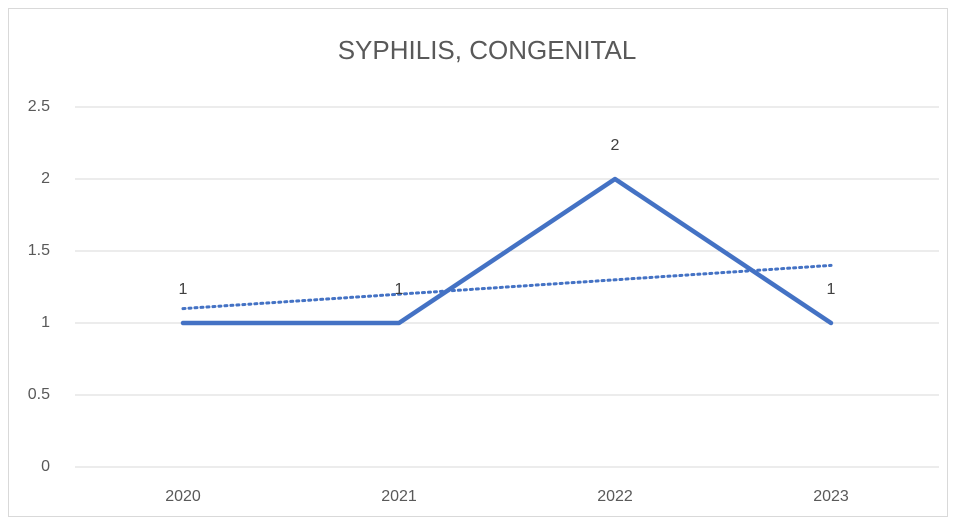 This screenshot has width=956, height=525. What do you see at coordinates (507, 287) in the screenshot?
I see `trendline` at bounding box center [507, 287].